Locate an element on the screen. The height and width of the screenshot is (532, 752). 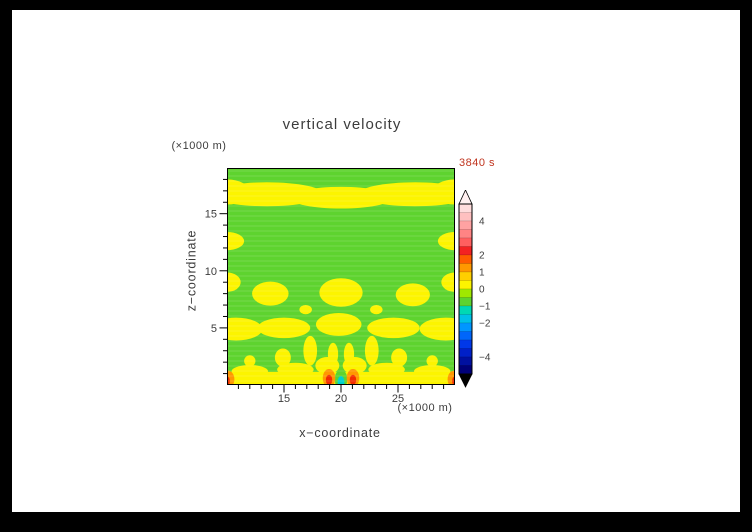
x-tick-label: 25 is located at coordinates (398, 399).